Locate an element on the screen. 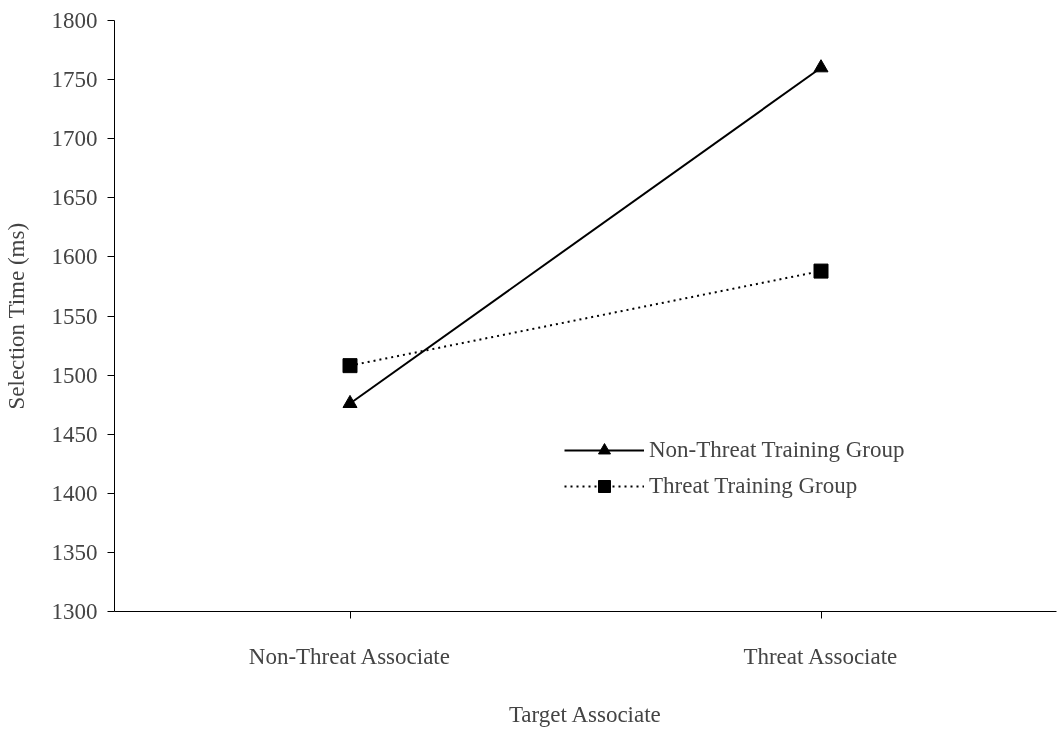  y-tick-label: 1550 is located at coordinates (74, 316).